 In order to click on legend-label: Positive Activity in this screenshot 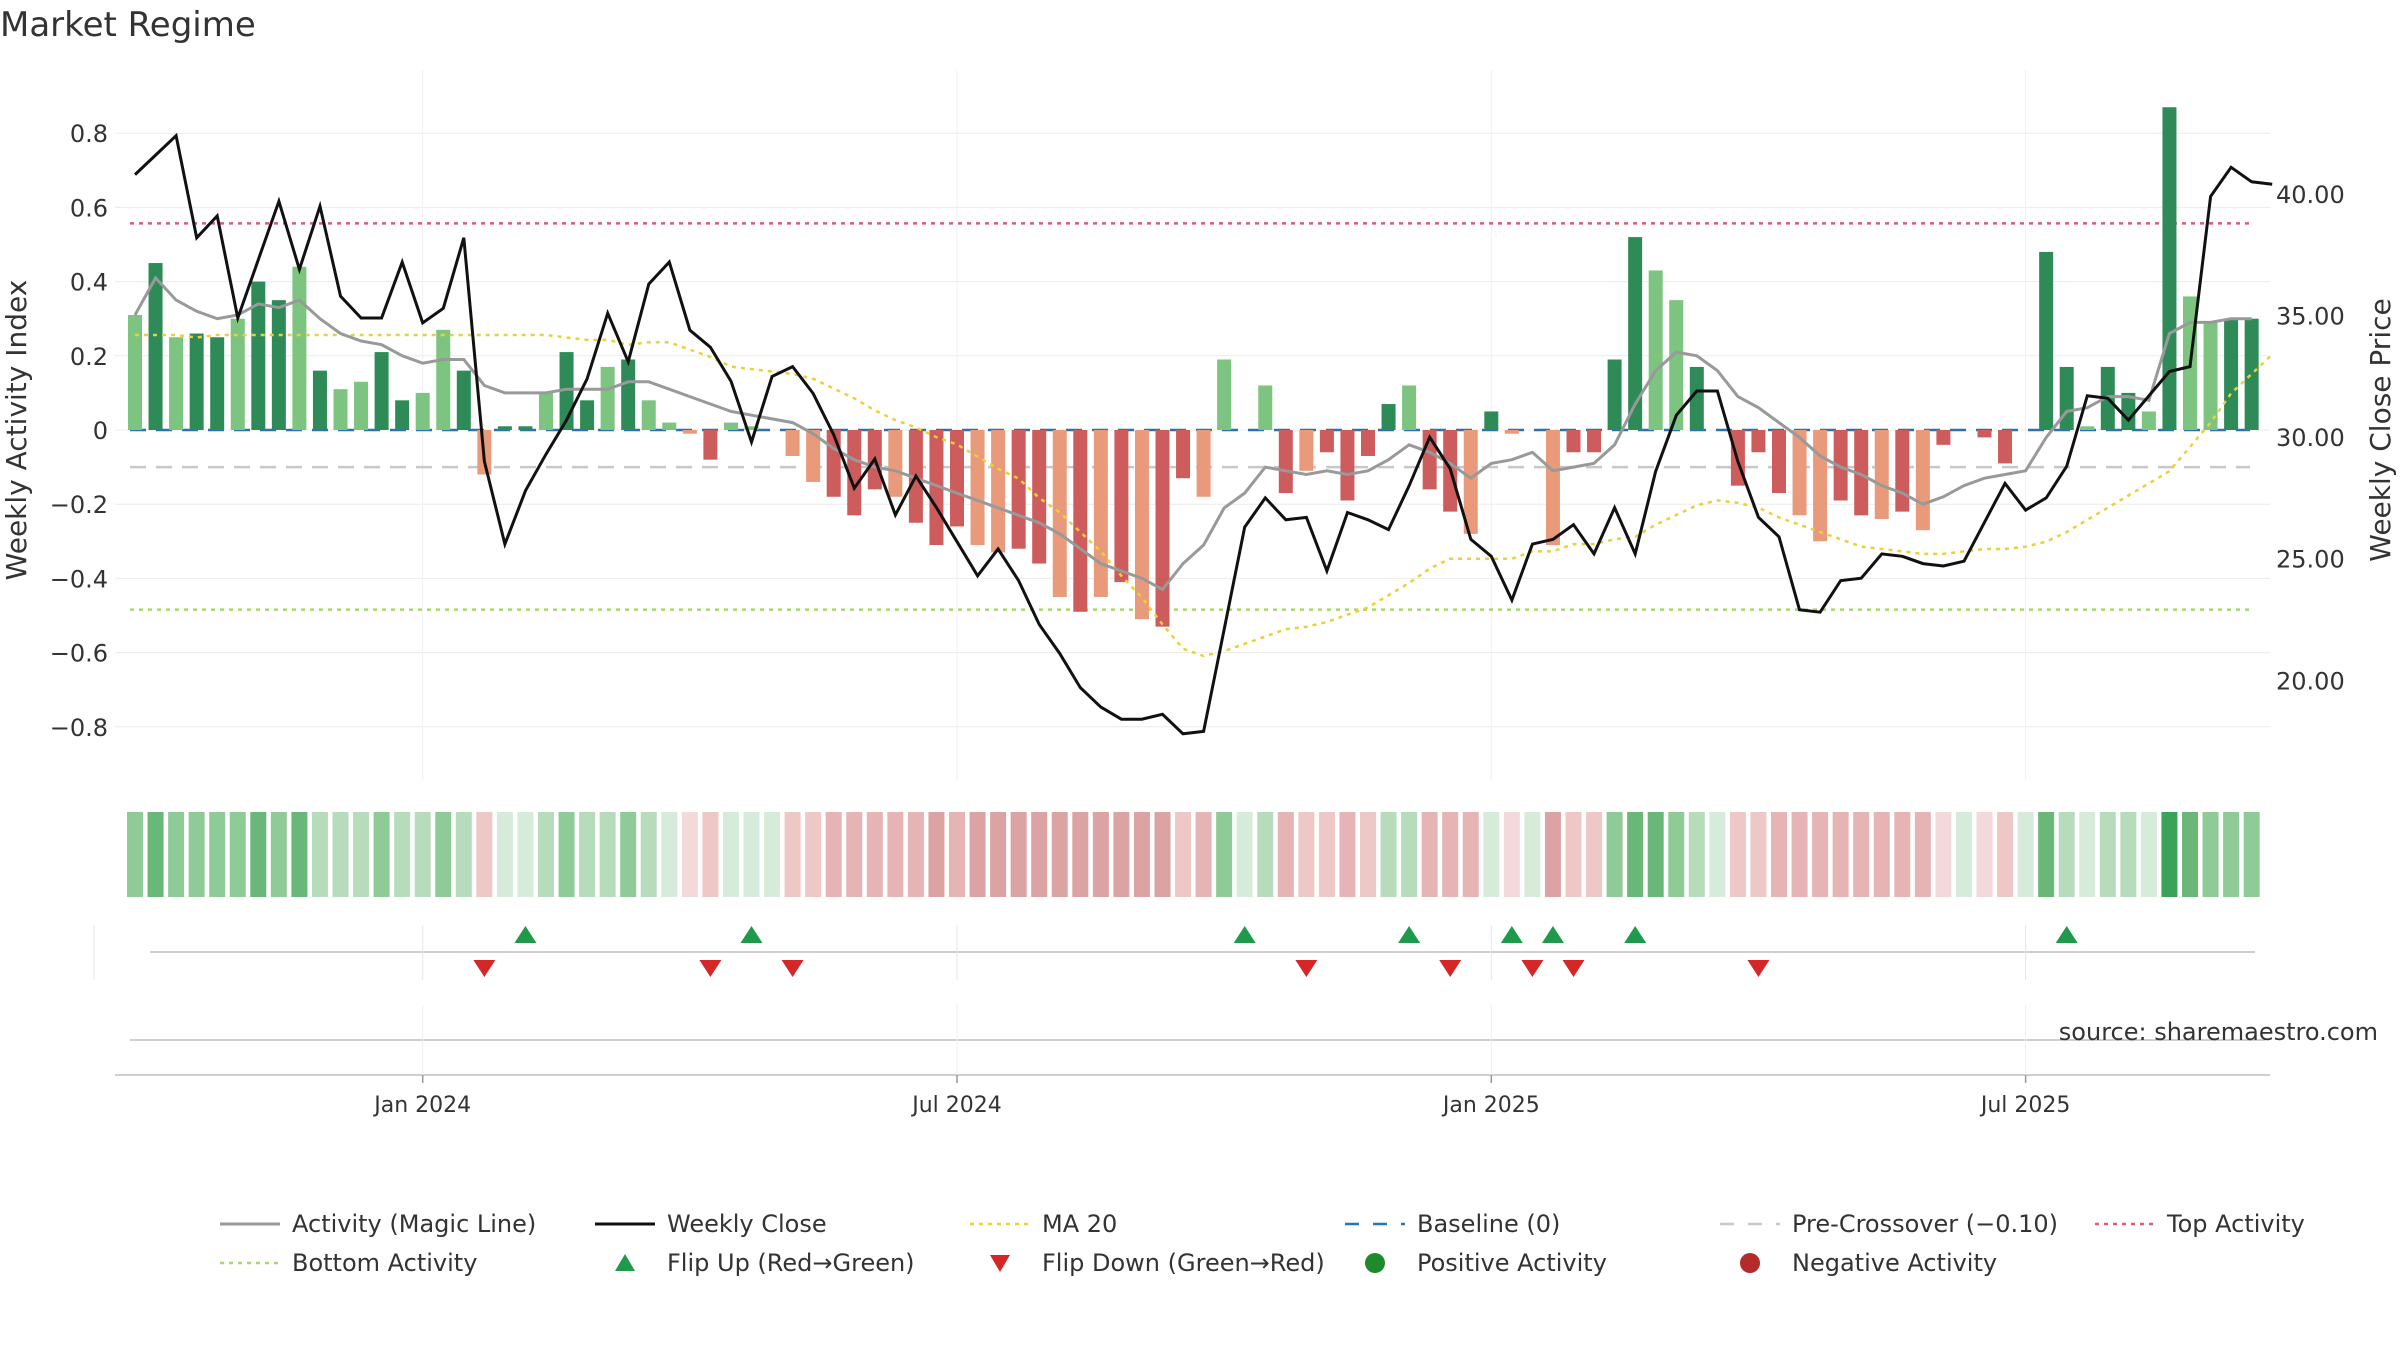, I will do `click(1512, 1263)`.